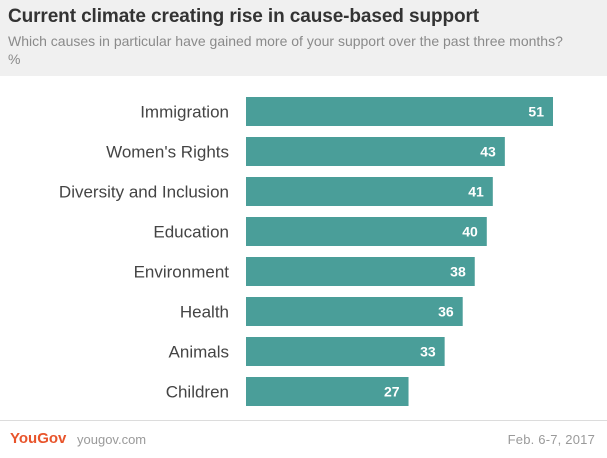 The image size is (607, 458). What do you see at coordinates (191, 232) in the screenshot?
I see `category-label: Education` at bounding box center [191, 232].